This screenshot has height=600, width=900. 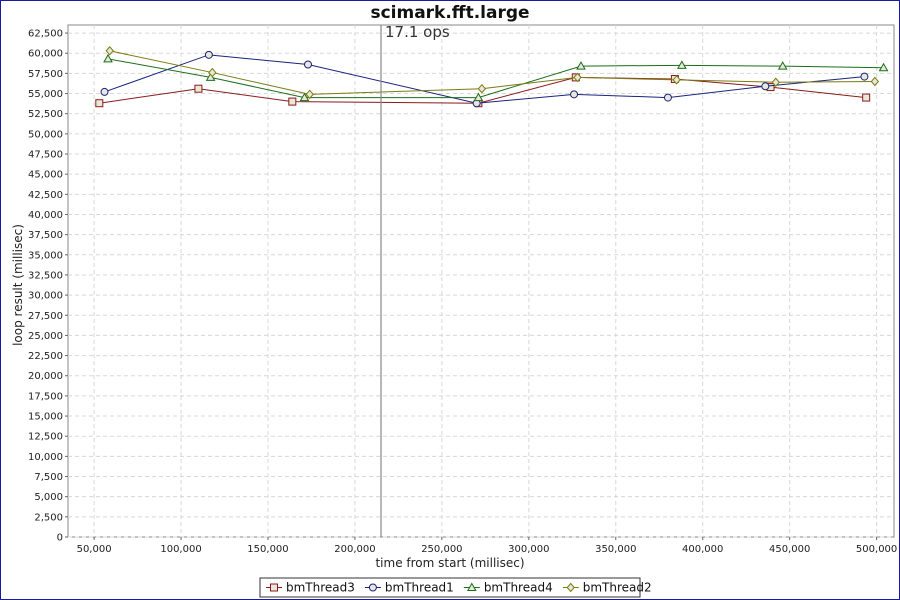 I want to click on y-tick-label: 30,000, so click(x=45, y=296).